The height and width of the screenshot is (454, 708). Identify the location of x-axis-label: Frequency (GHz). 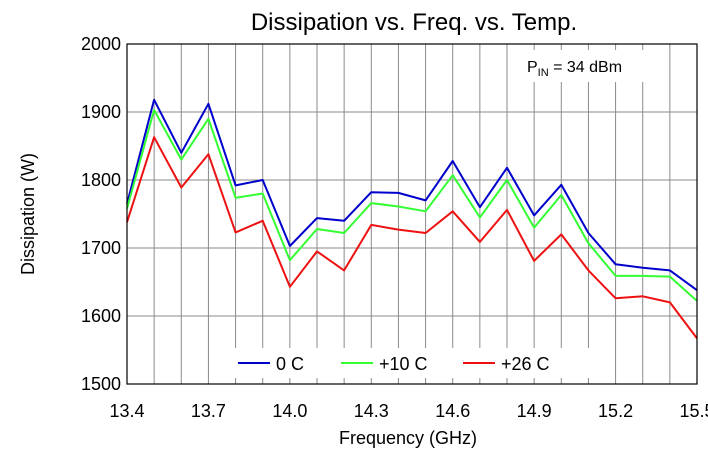
(408, 438).